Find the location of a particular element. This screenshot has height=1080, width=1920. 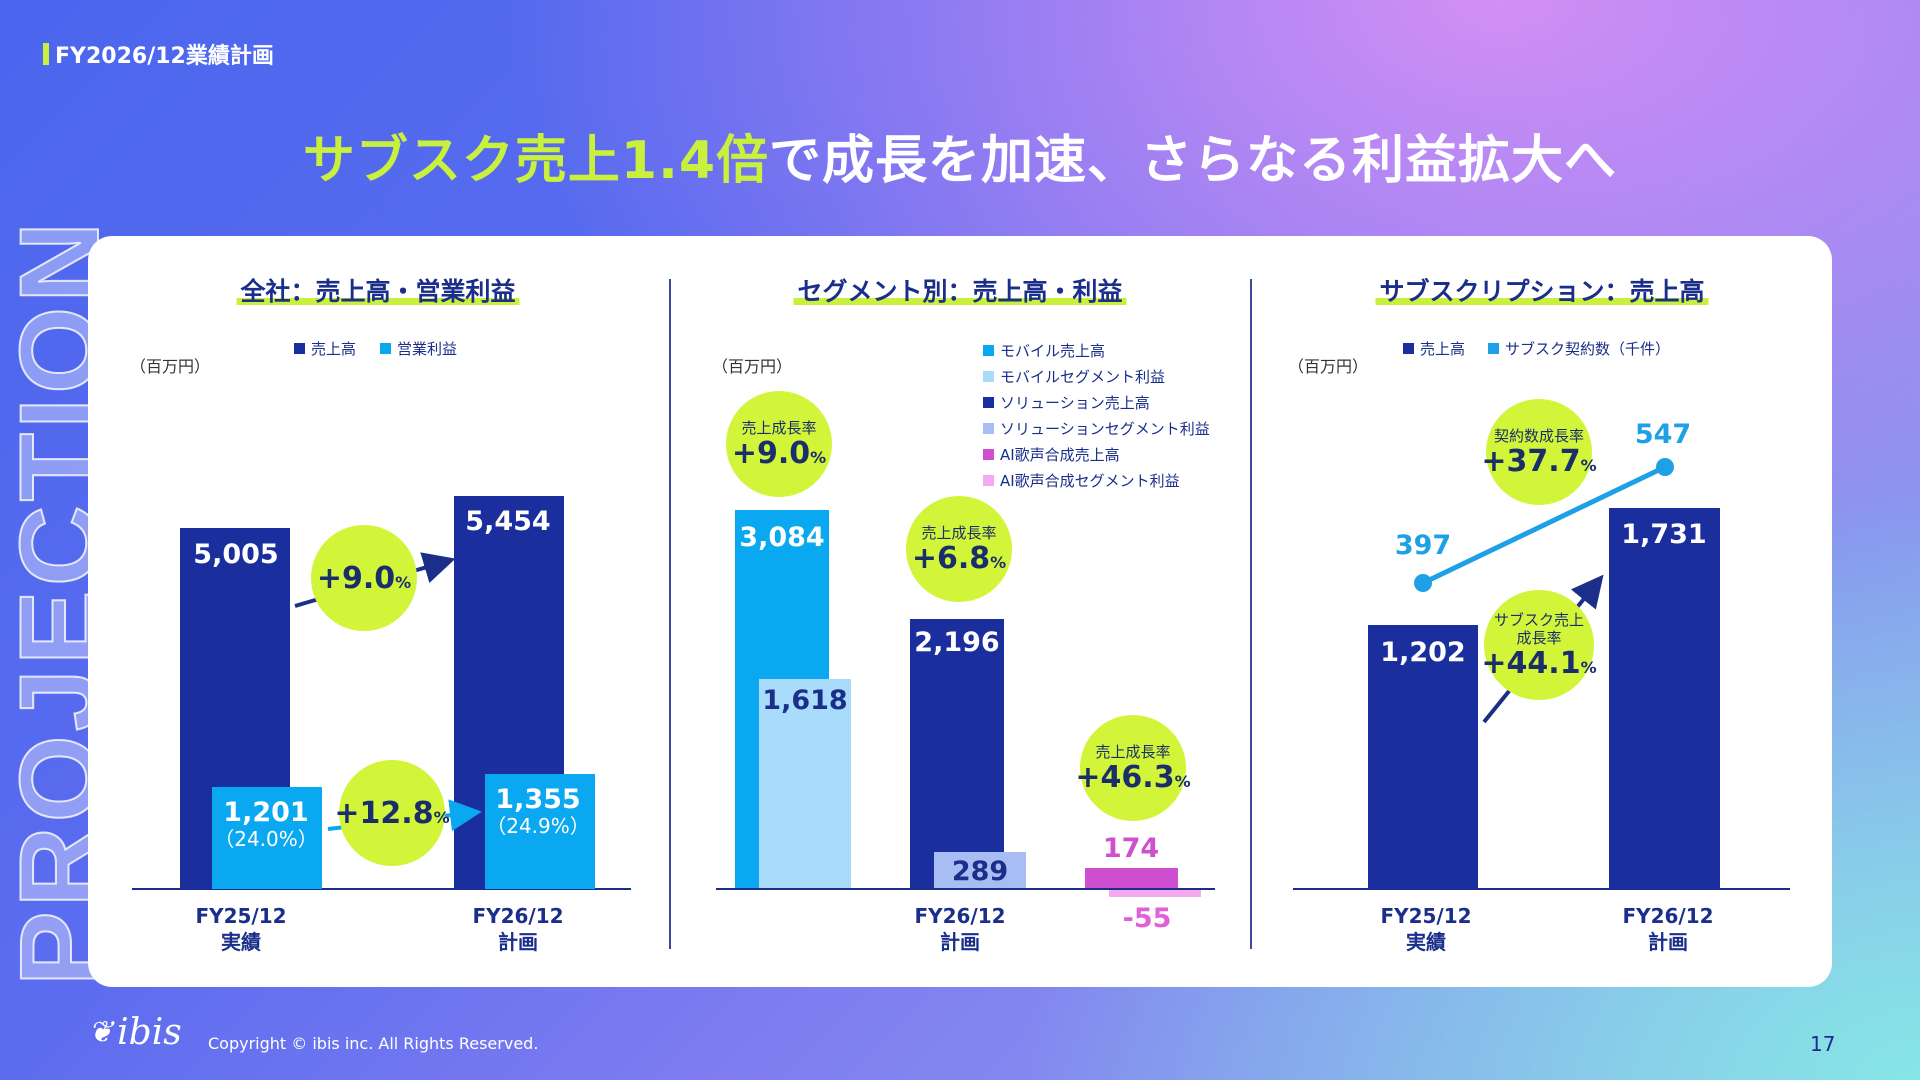

growth-badge: 売上成長率 +6.8% is located at coordinates (959, 549).